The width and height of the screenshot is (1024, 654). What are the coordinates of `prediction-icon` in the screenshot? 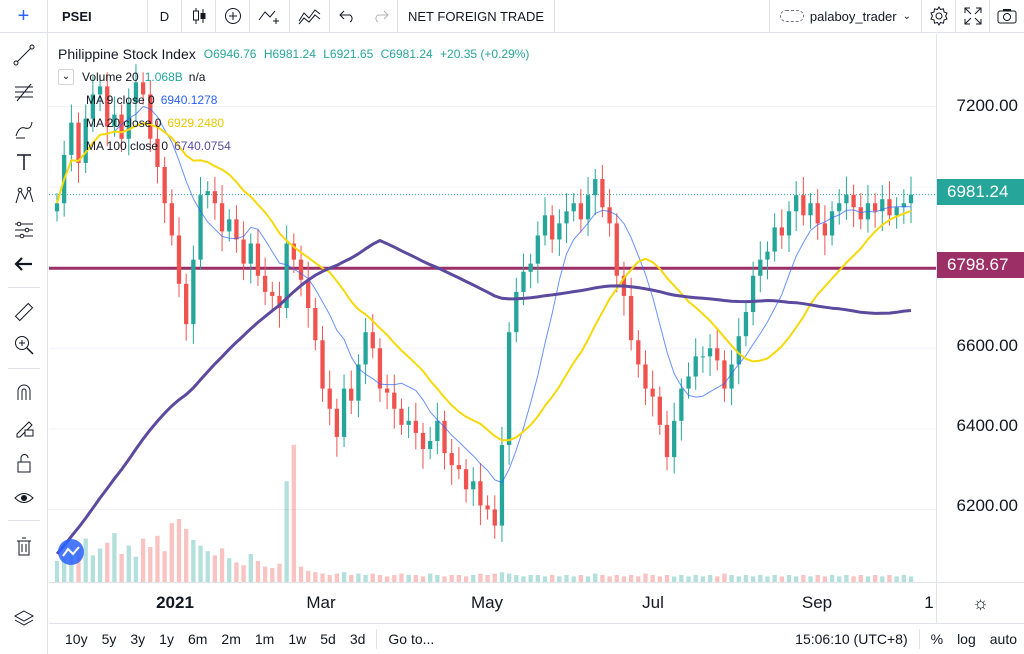 It's located at (24, 230).